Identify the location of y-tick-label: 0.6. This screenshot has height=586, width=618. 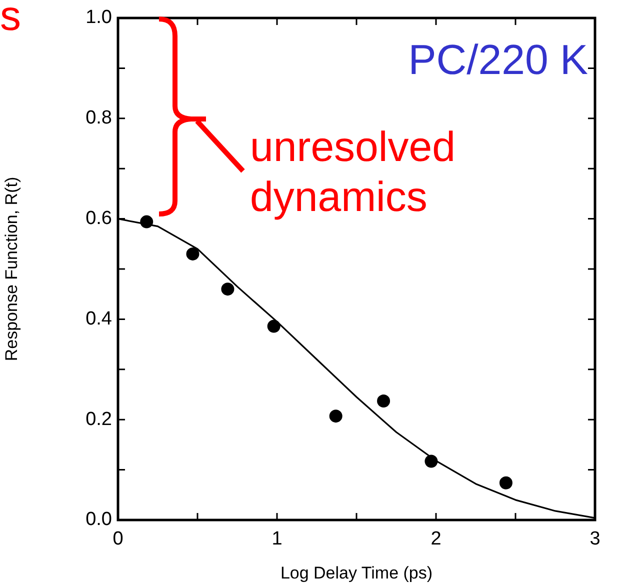
(99, 219).